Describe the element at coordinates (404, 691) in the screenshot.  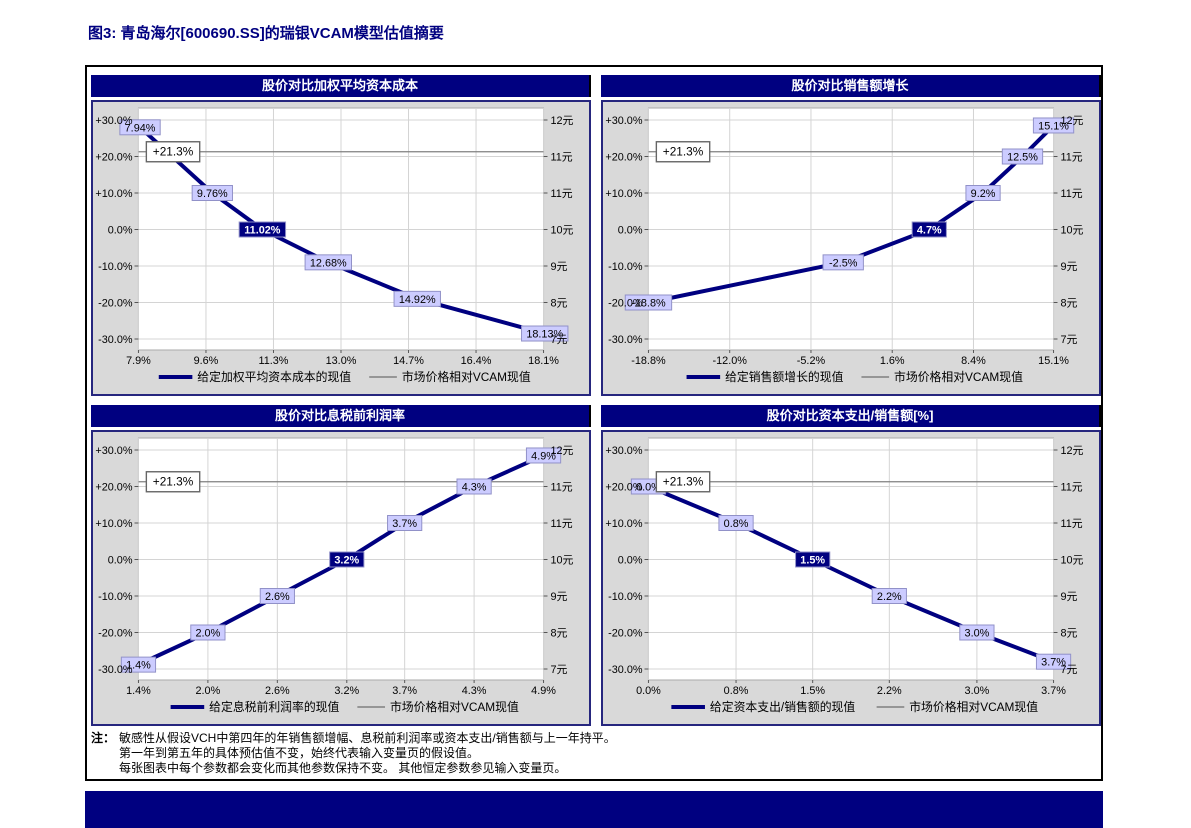
I see `x-axis-label: 3.7%` at that location.